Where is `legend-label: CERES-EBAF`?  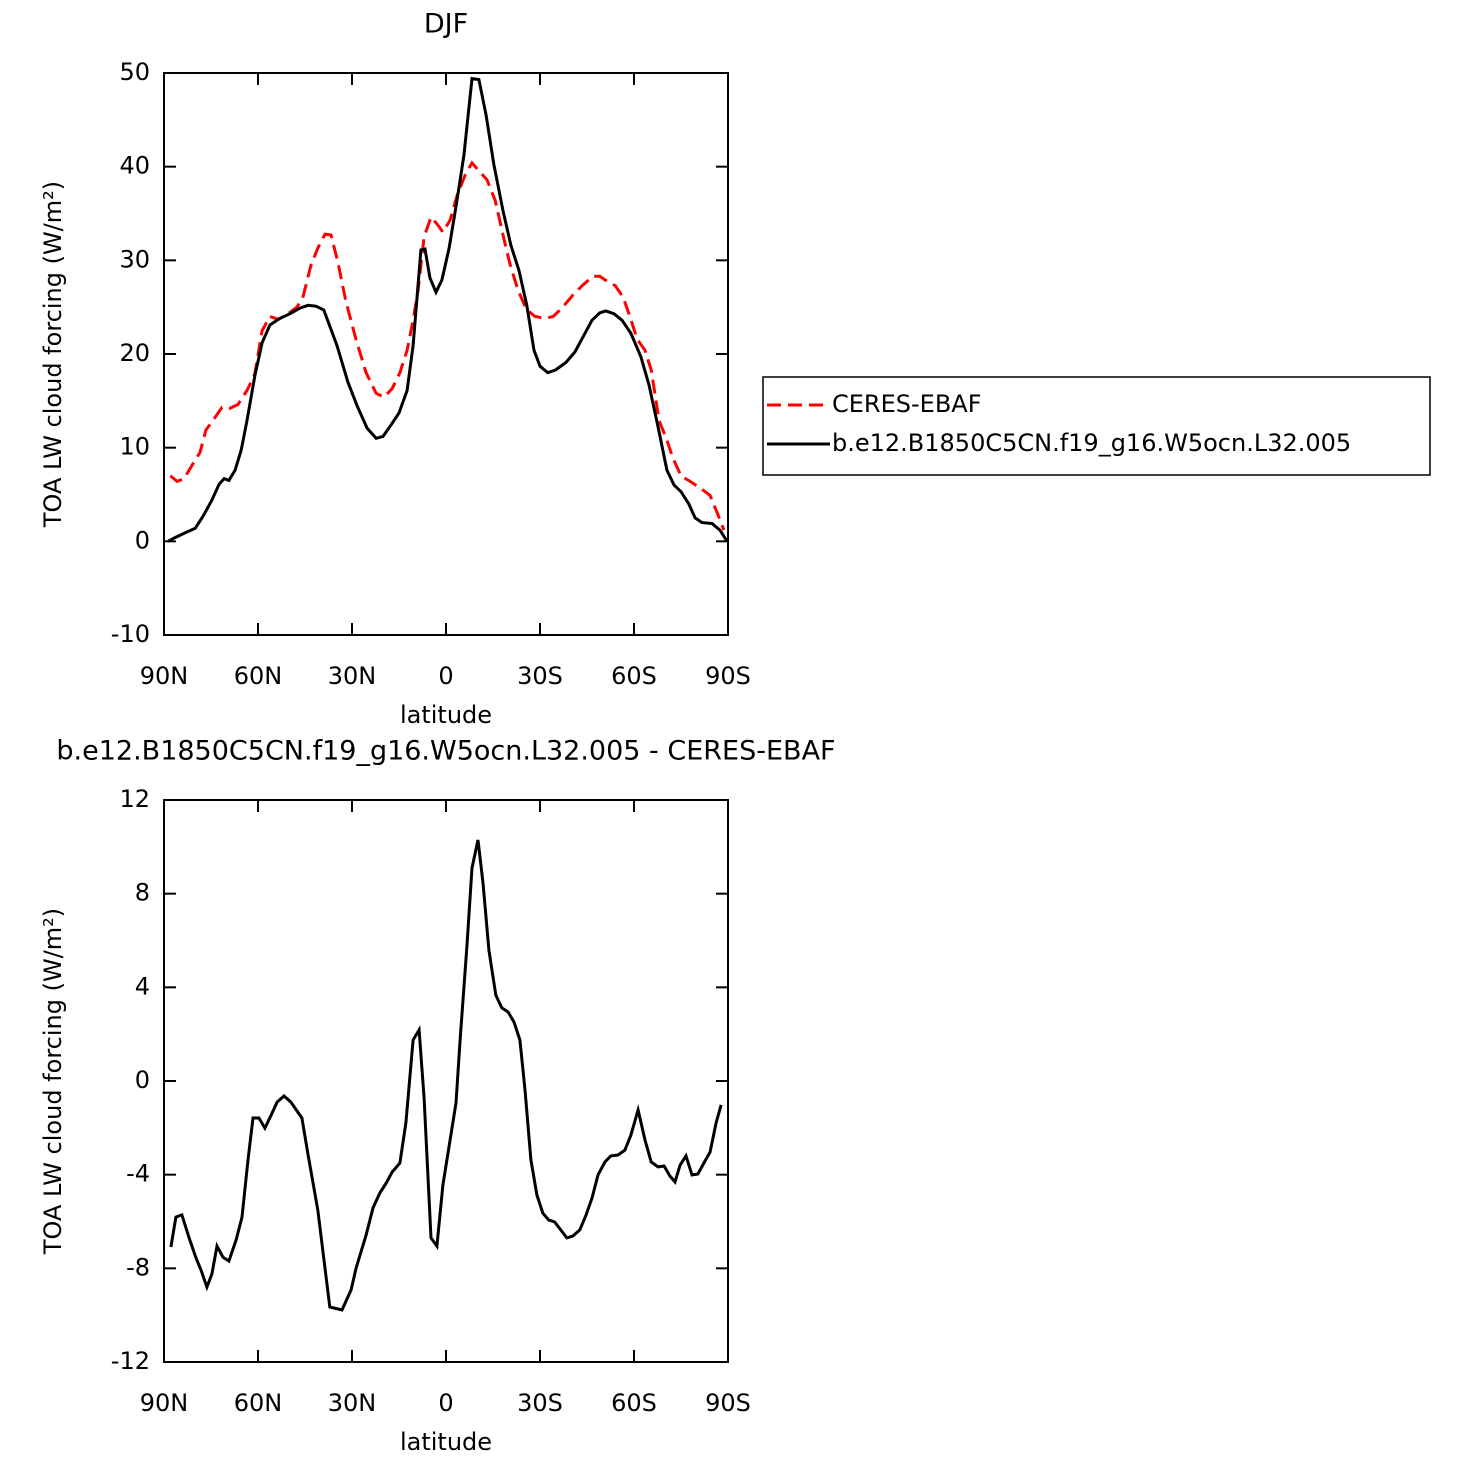
legend-label: CERES-EBAF is located at coordinates (907, 404).